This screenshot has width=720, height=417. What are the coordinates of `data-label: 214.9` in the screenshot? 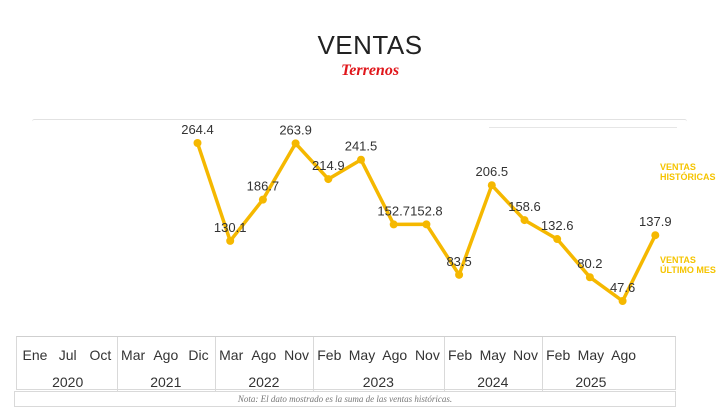 It's located at (328, 165).